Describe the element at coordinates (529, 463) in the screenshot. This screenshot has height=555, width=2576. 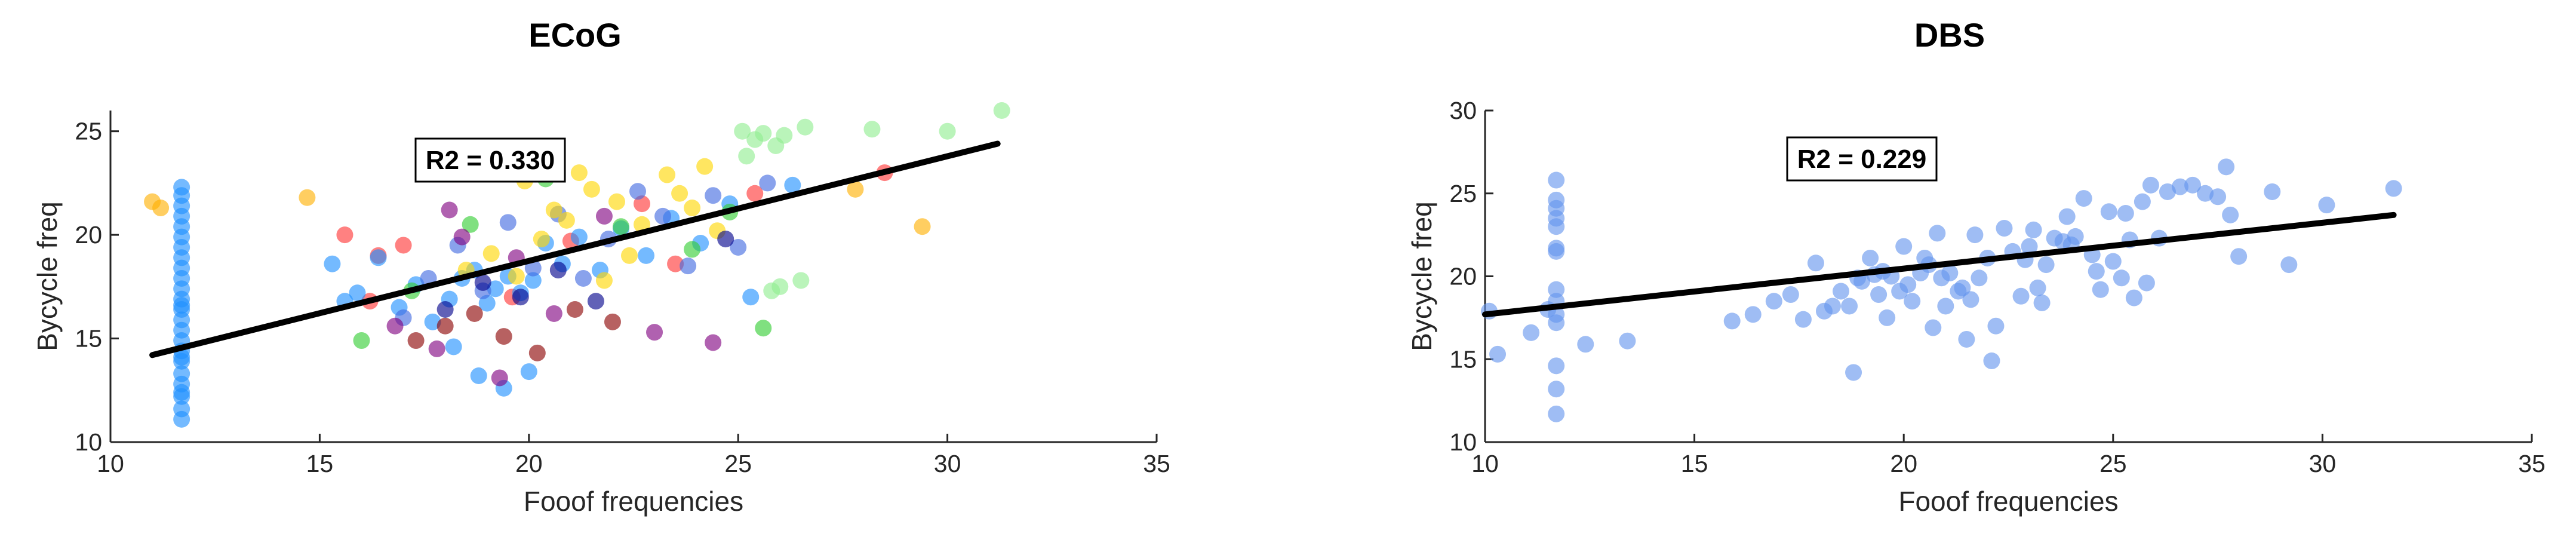
I see `ecog-x-tick-label: 20` at that location.